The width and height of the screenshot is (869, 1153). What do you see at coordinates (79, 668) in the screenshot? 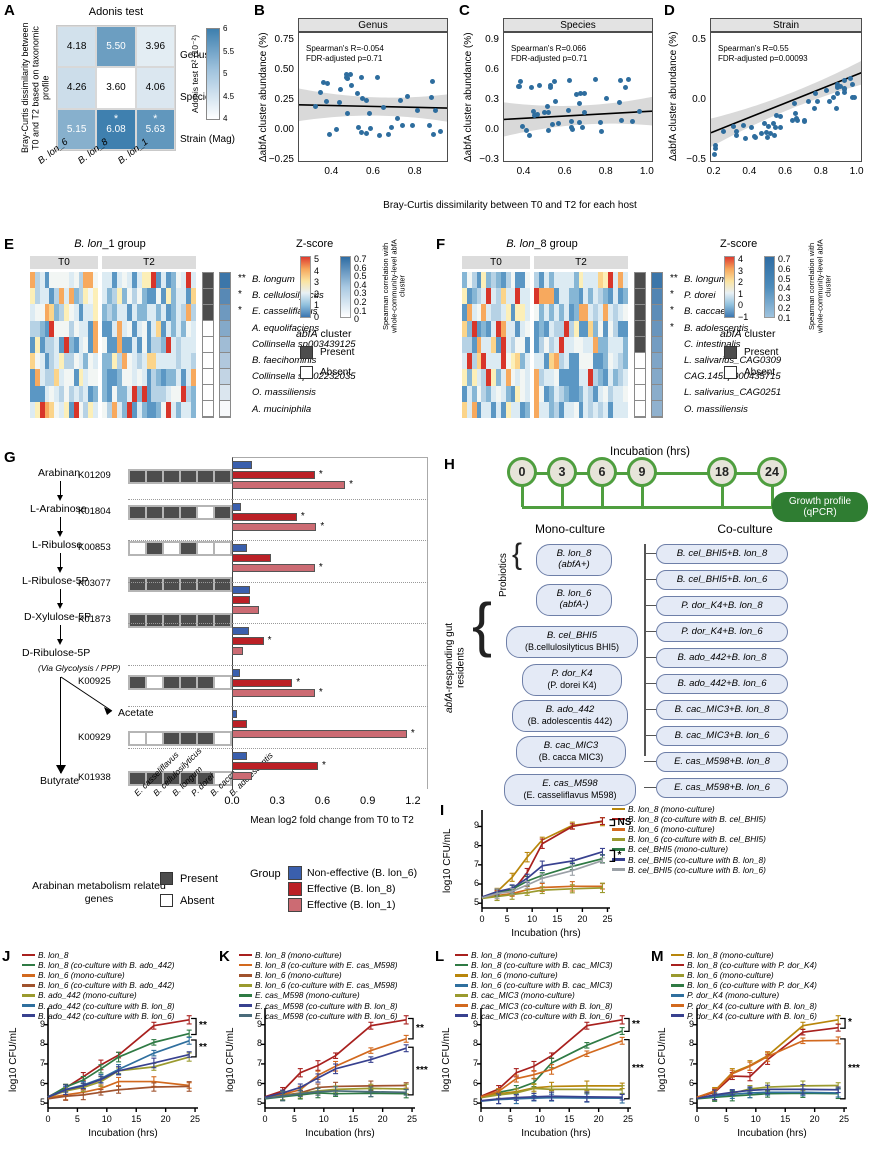
I see `pathway-via-note: (Via Glycolysis / PPP)` at bounding box center [79, 668].